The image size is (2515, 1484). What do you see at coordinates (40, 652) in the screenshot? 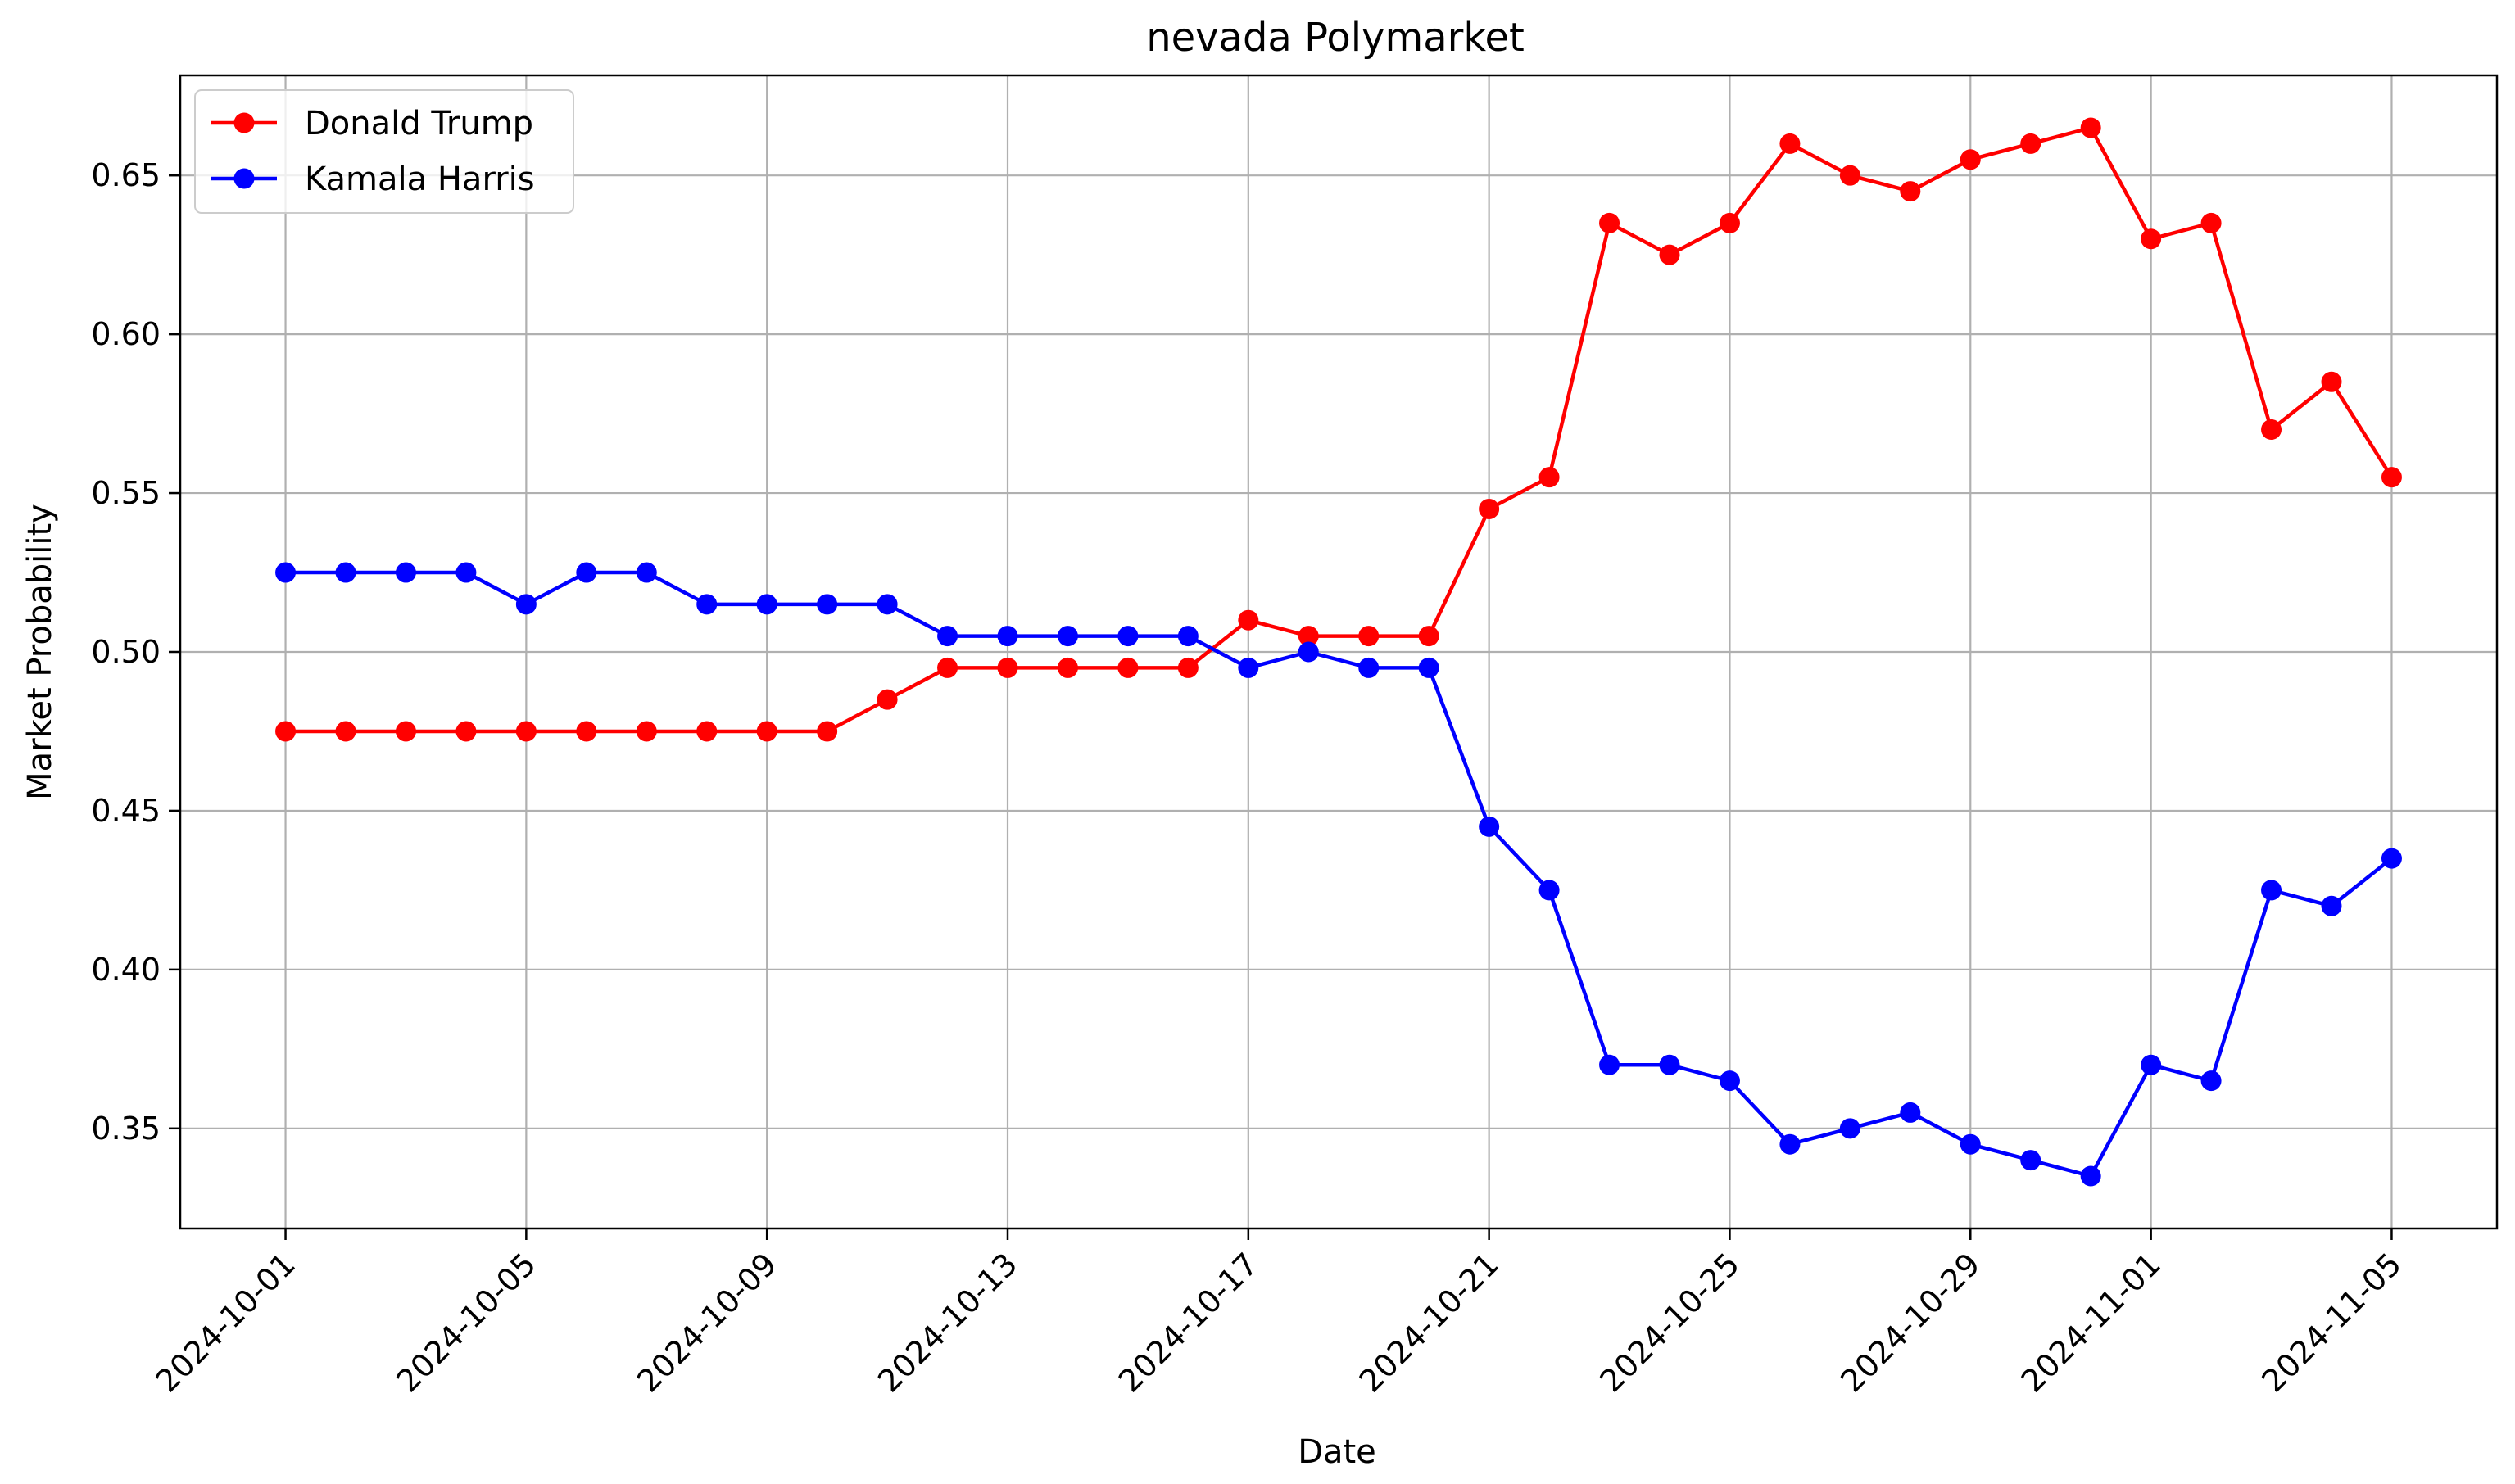
I see `y-axis-label: Market Probability` at bounding box center [40, 652].